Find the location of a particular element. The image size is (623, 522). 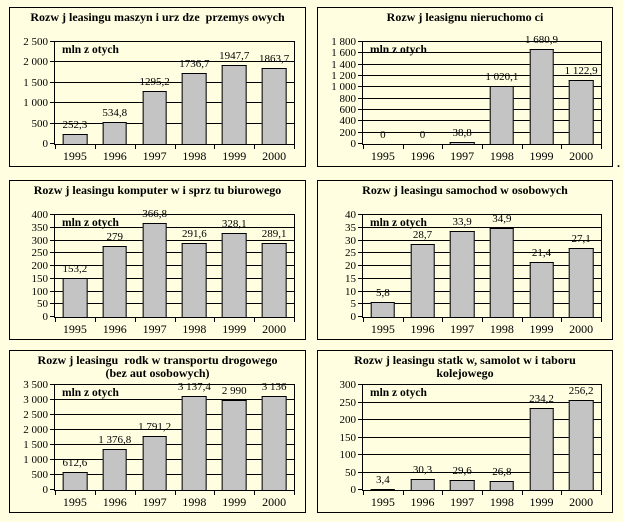

bar-value-label: 1863,7 is located at coordinates (274, 58).